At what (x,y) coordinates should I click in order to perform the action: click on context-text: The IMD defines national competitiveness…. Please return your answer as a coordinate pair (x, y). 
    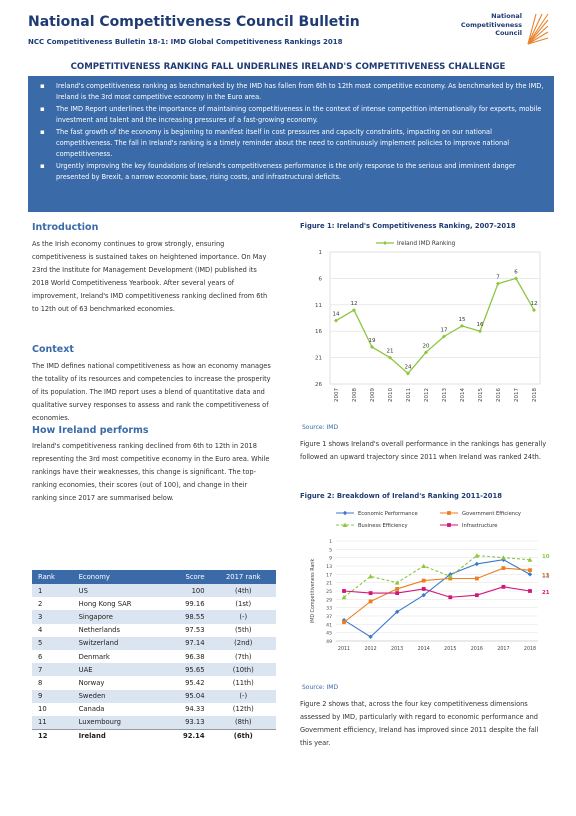
    Looking at the image, I should click on (151, 392).